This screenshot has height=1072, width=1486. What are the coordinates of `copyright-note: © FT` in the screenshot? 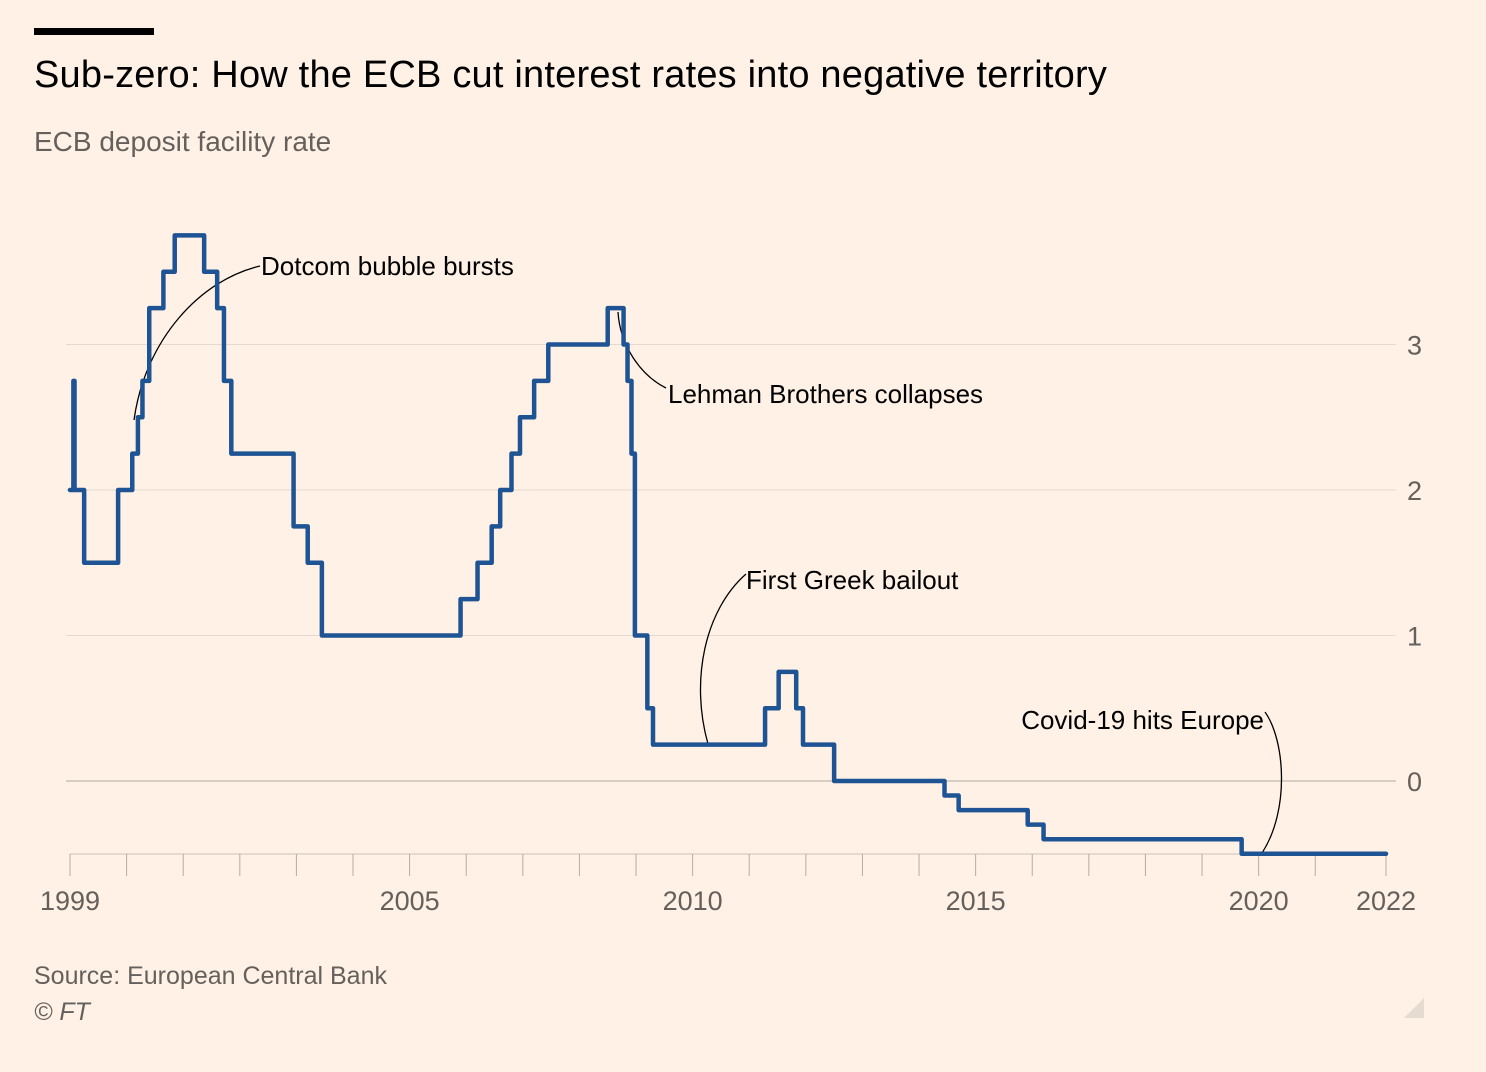 It's located at (62, 1012).